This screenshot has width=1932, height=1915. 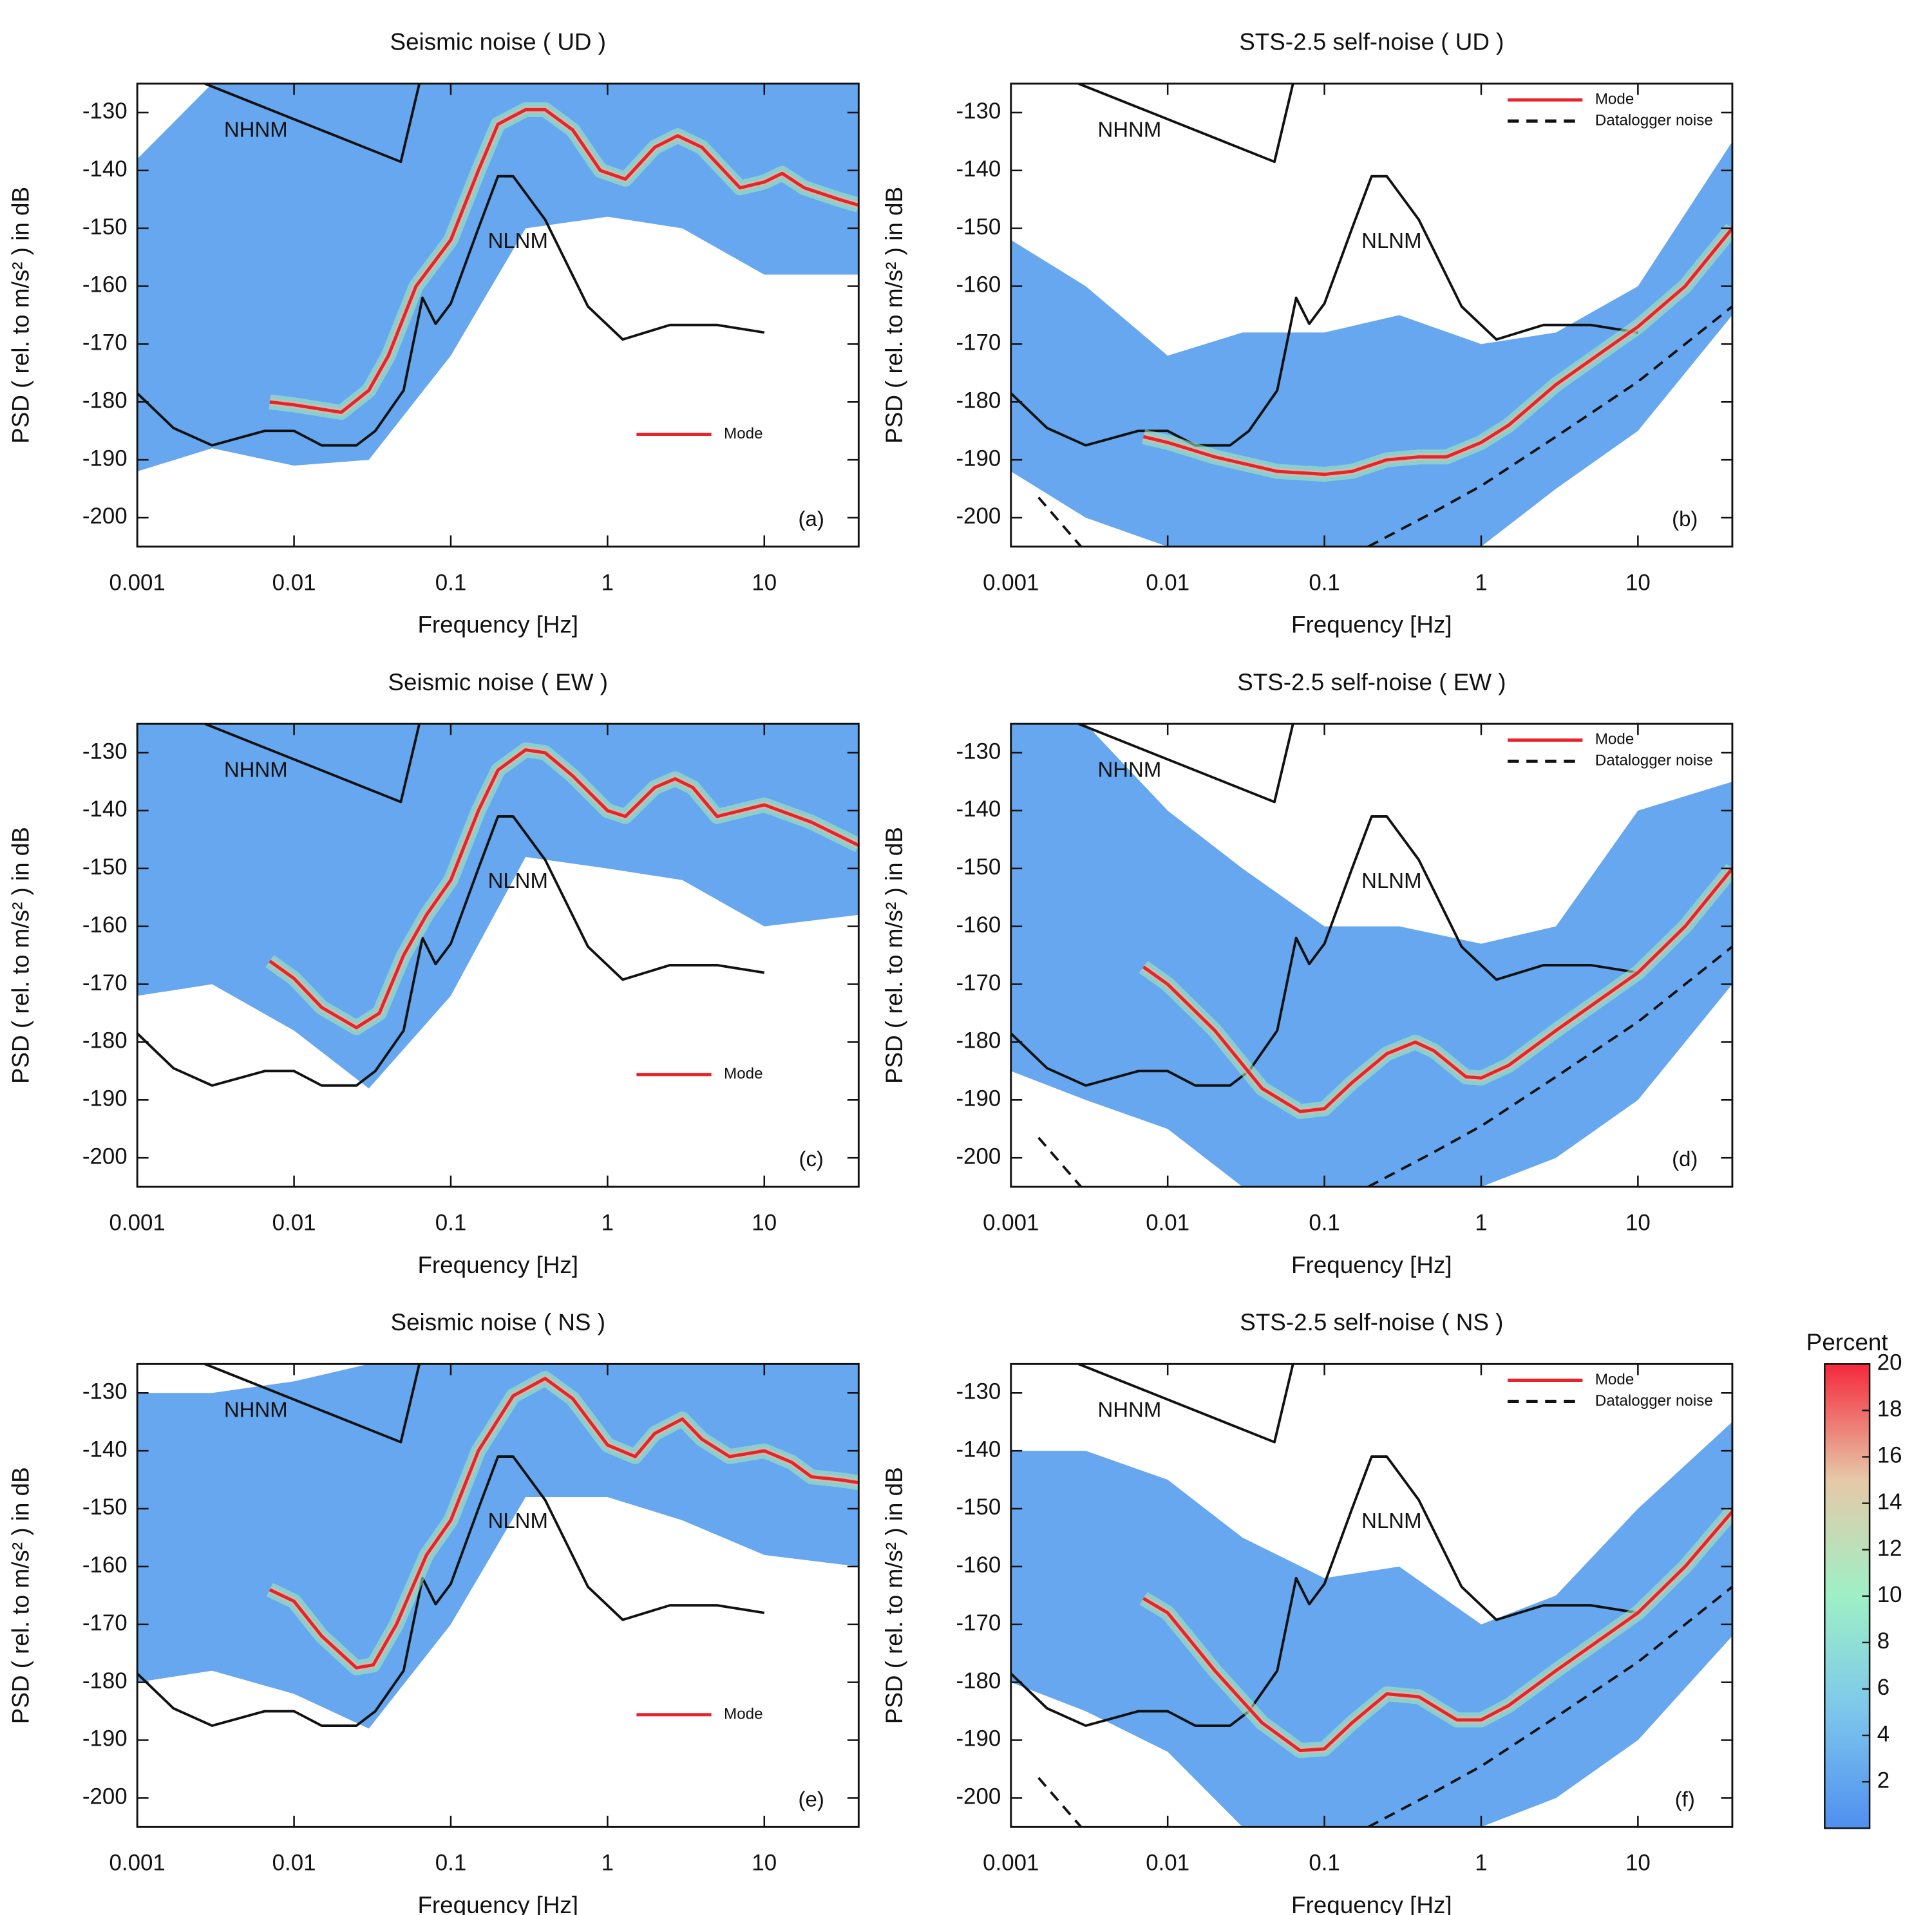 I want to click on chart-title: Seismic noise ( NS ), so click(x=498, y=1322).